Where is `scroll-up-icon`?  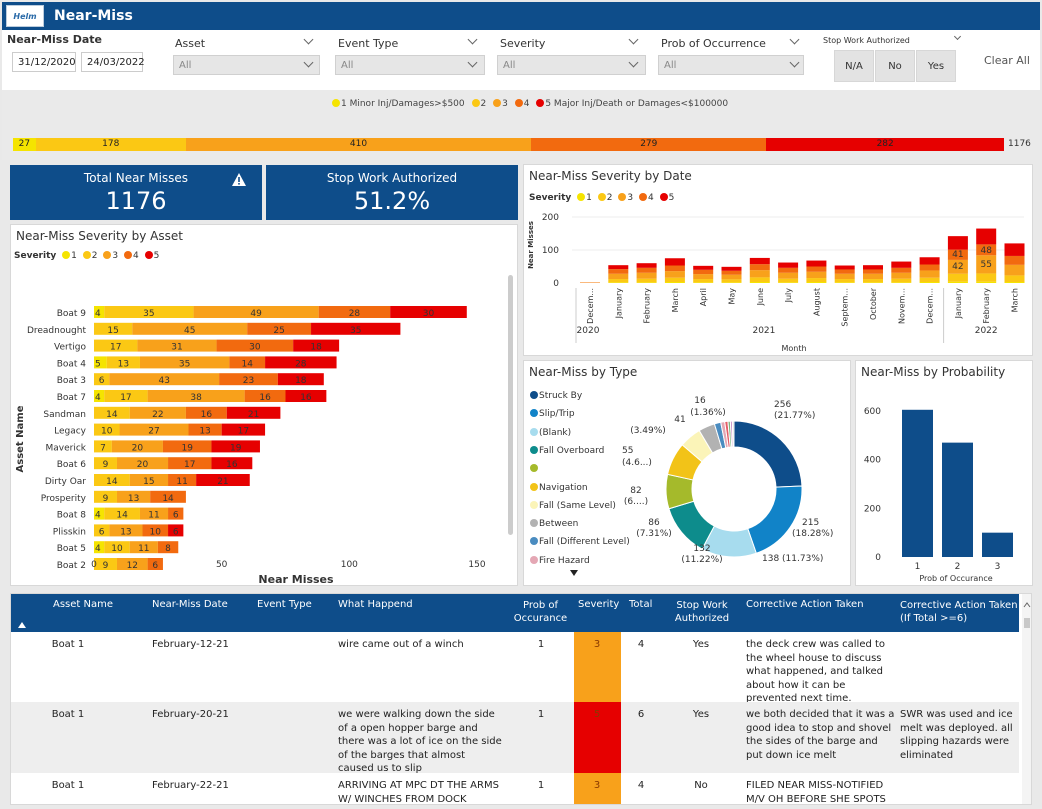
scroll-up-icon is located at coordinates (1027, 605).